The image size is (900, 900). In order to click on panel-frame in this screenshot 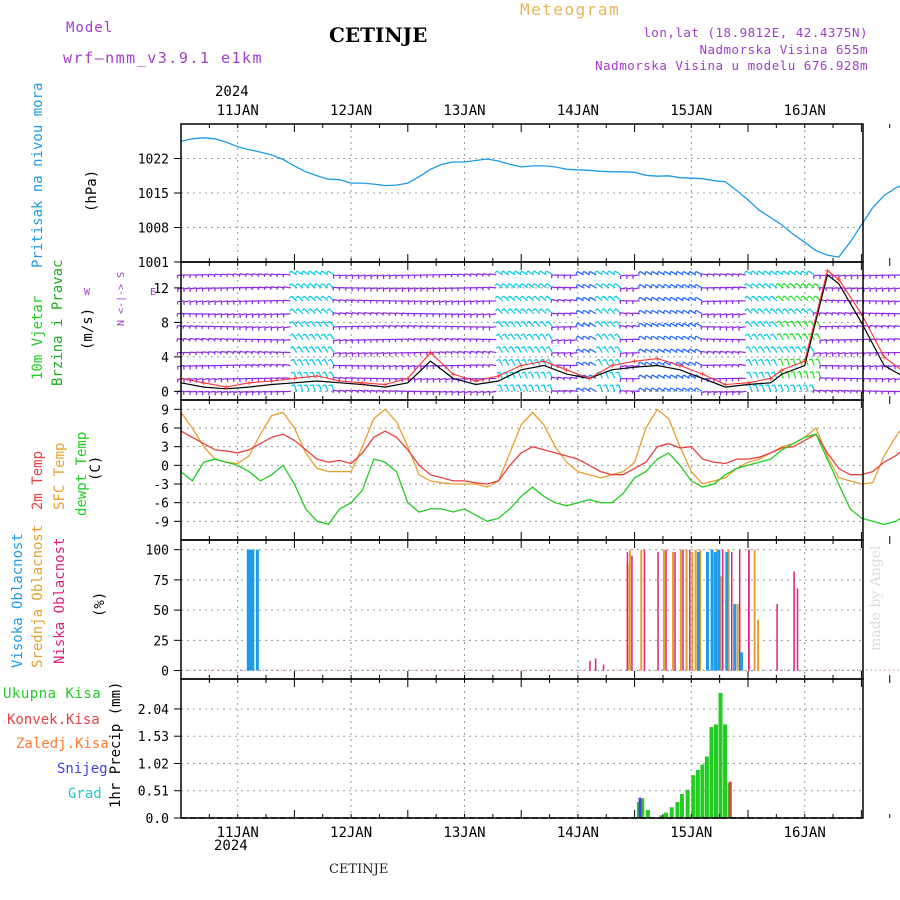, I will do `click(522, 470)`.